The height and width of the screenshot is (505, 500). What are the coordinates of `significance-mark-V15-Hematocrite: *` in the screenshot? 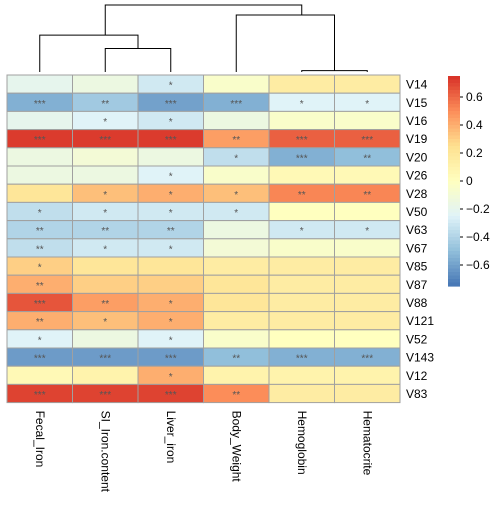 It's located at (367, 104).